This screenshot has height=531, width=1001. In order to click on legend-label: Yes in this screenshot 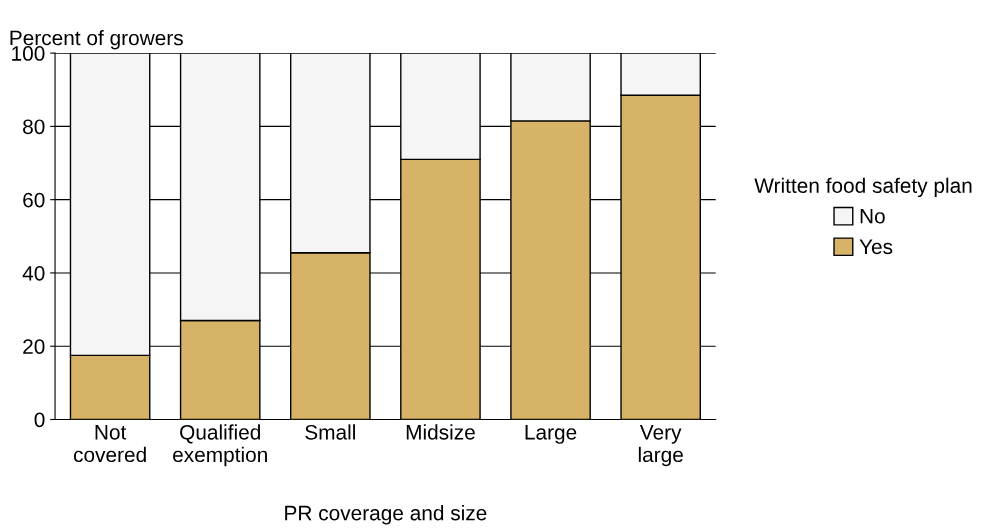, I will do `click(876, 247)`.